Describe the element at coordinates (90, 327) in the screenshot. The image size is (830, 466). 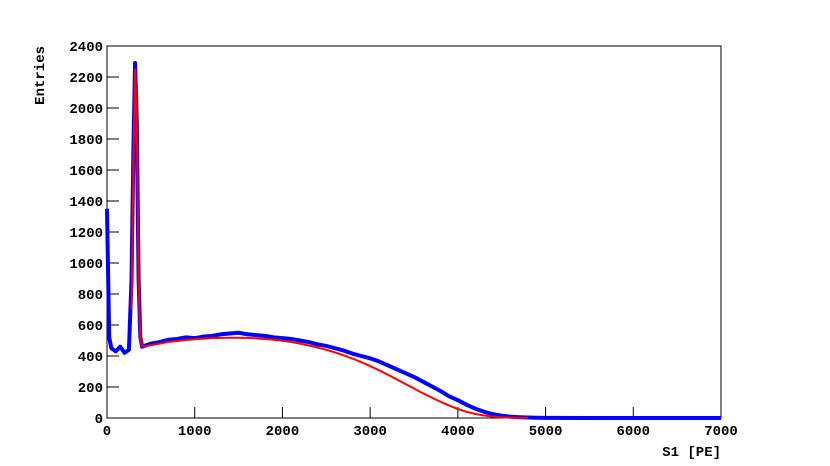
I see `y-tick-label: 600` at that location.